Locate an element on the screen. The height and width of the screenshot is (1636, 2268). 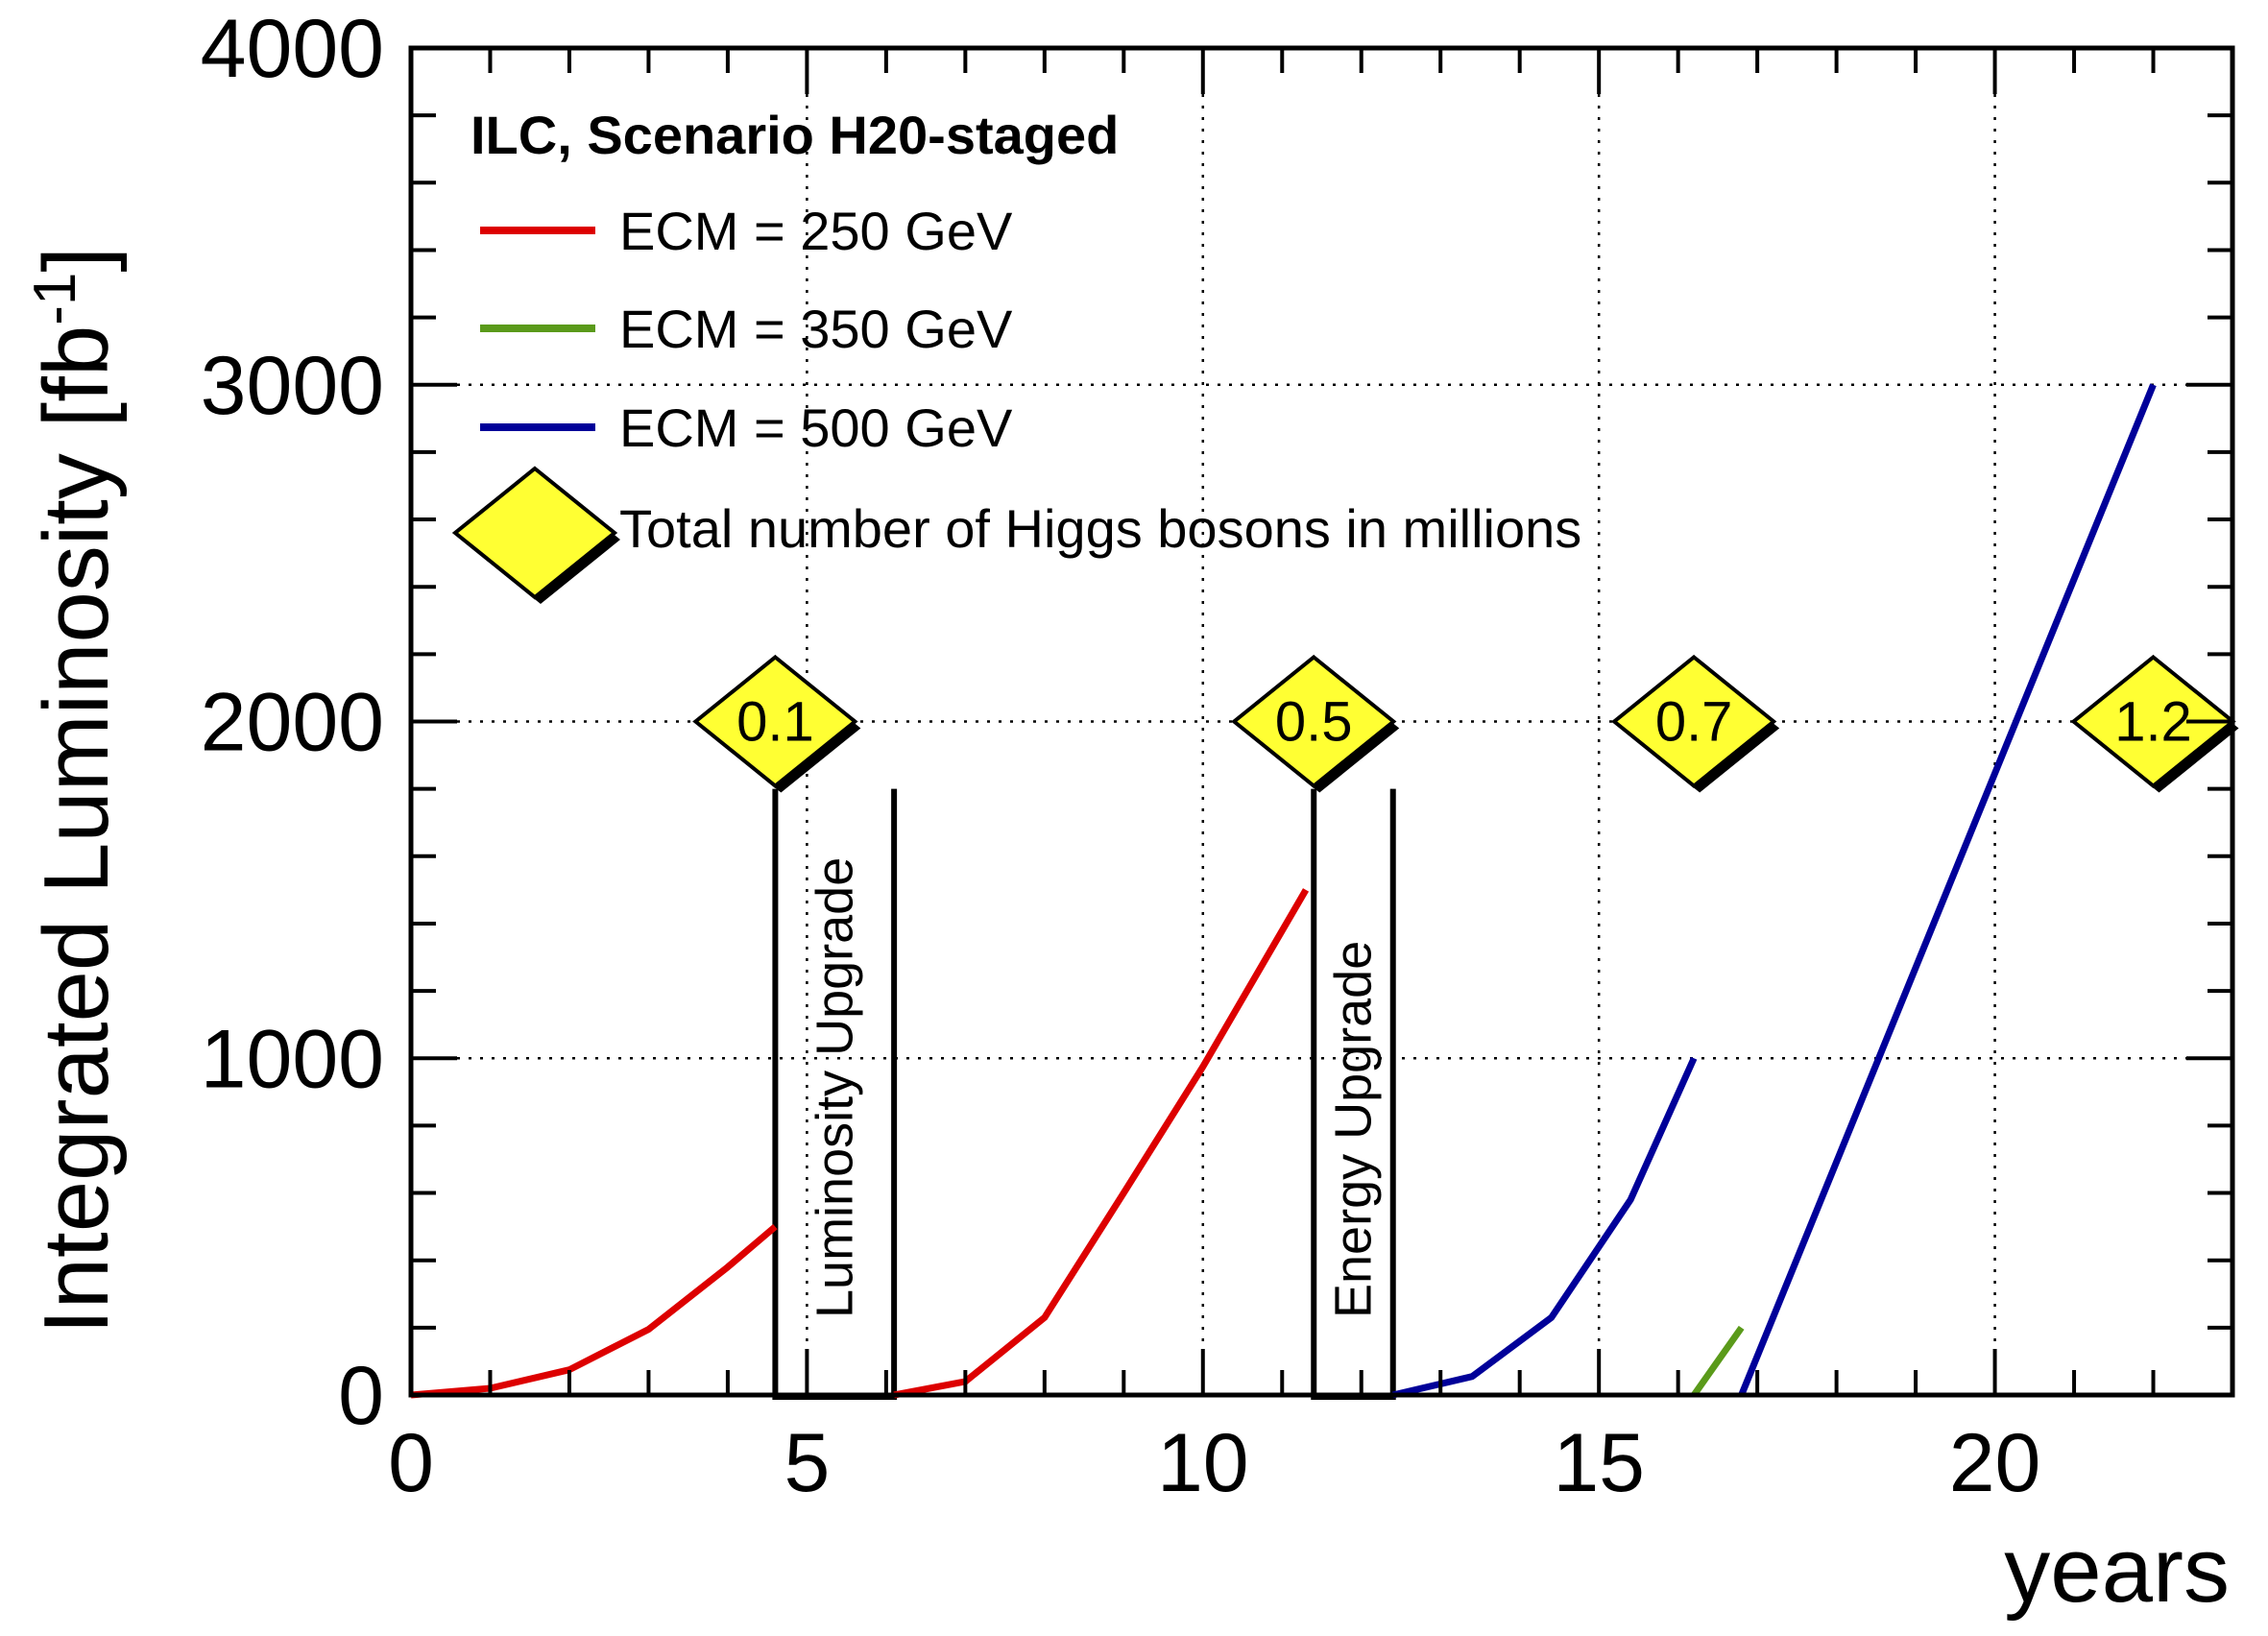
higgs-marker-label-0: 0.1 is located at coordinates (775, 722).